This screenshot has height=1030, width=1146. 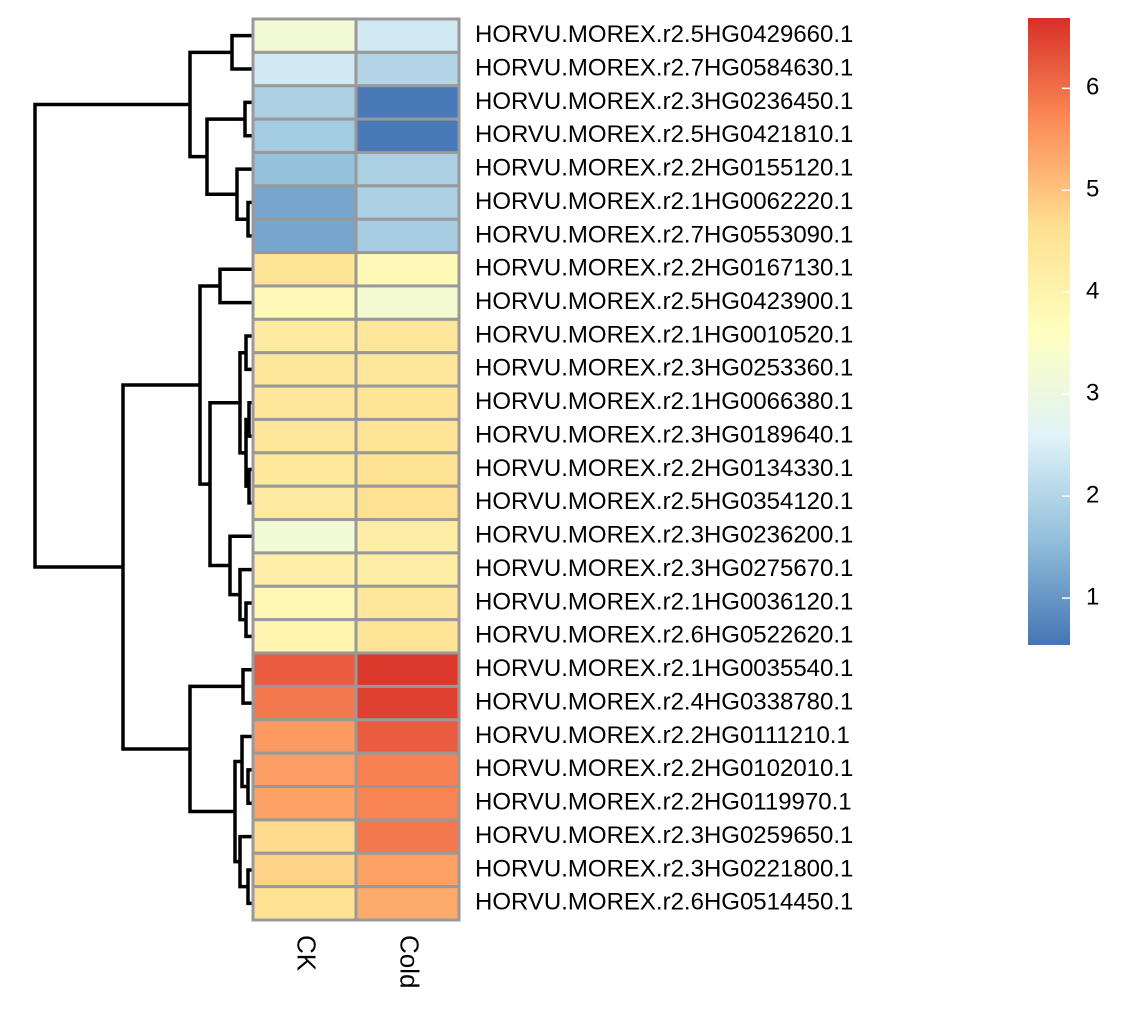 I want to click on row-label: HORVU.MOREX.r2.5HG0423900.1, so click(x=664, y=301).